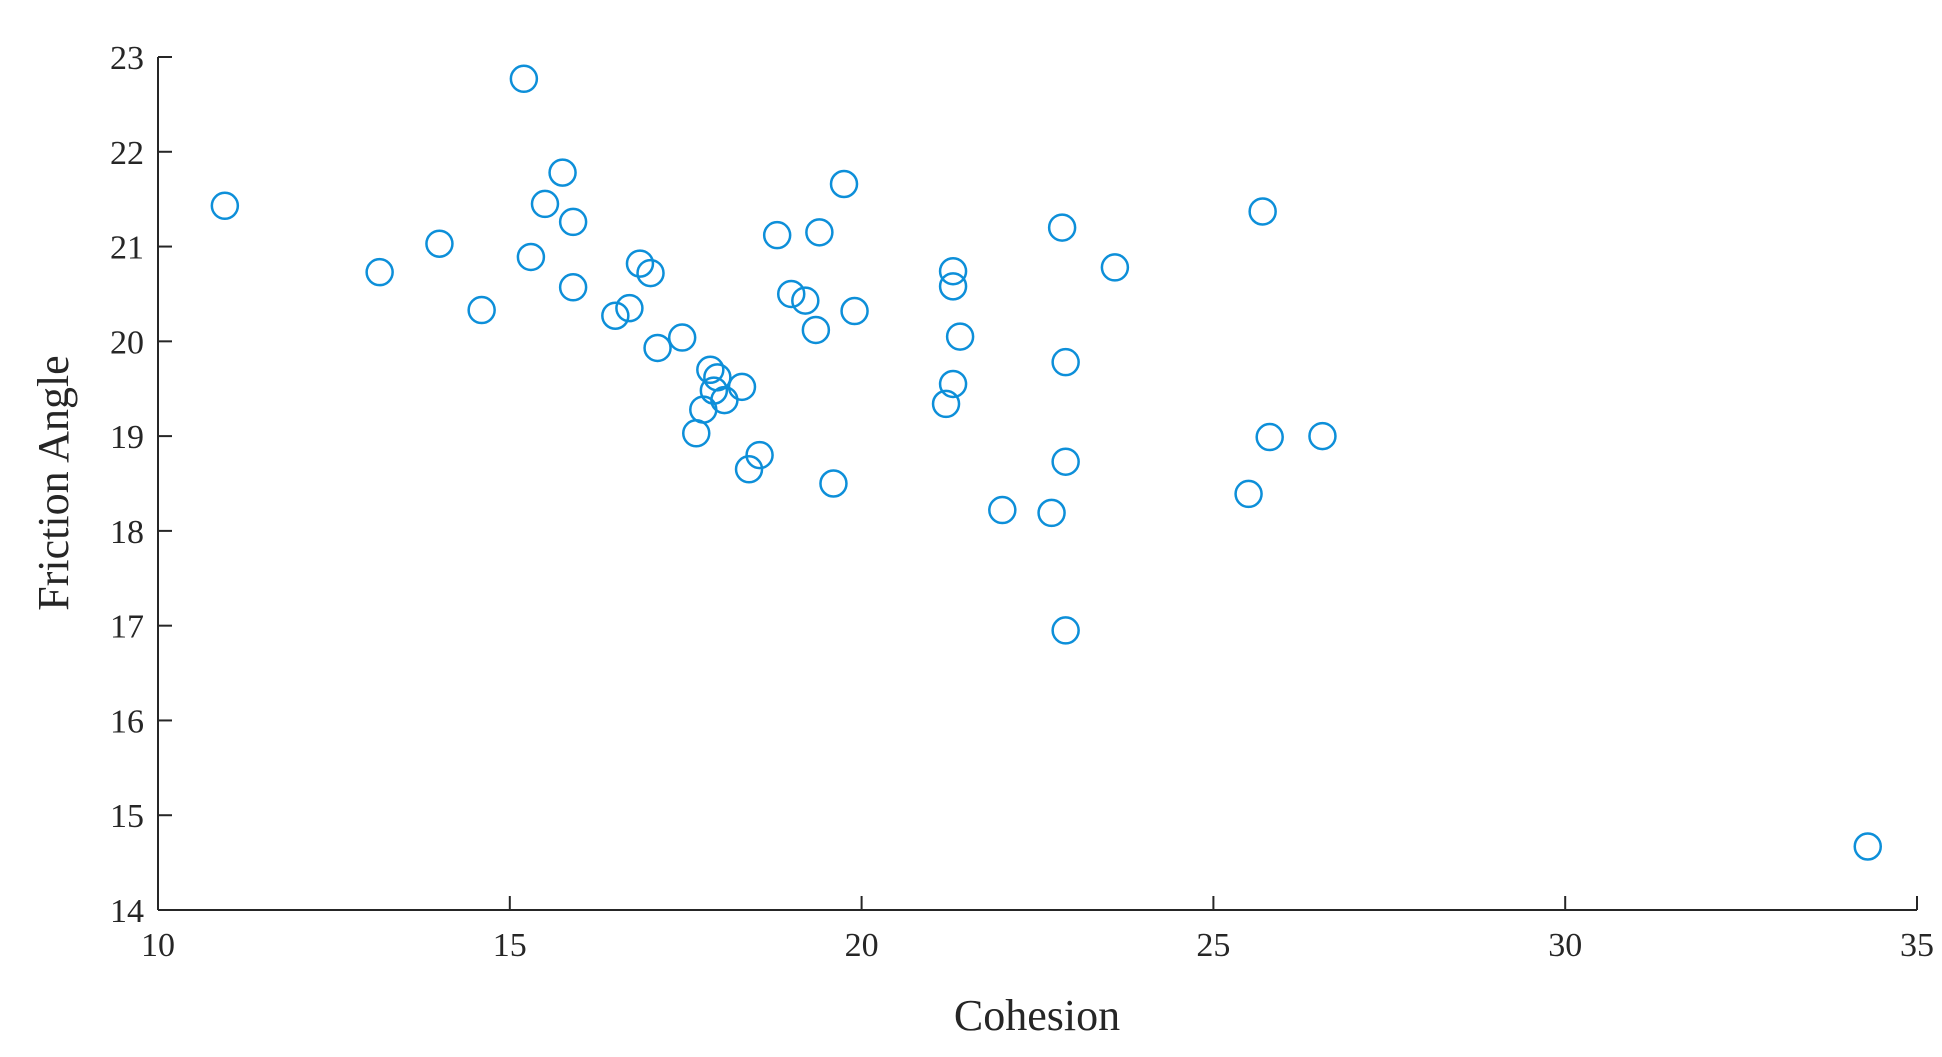  I want to click on y-tick-label: 19, so click(127, 437).